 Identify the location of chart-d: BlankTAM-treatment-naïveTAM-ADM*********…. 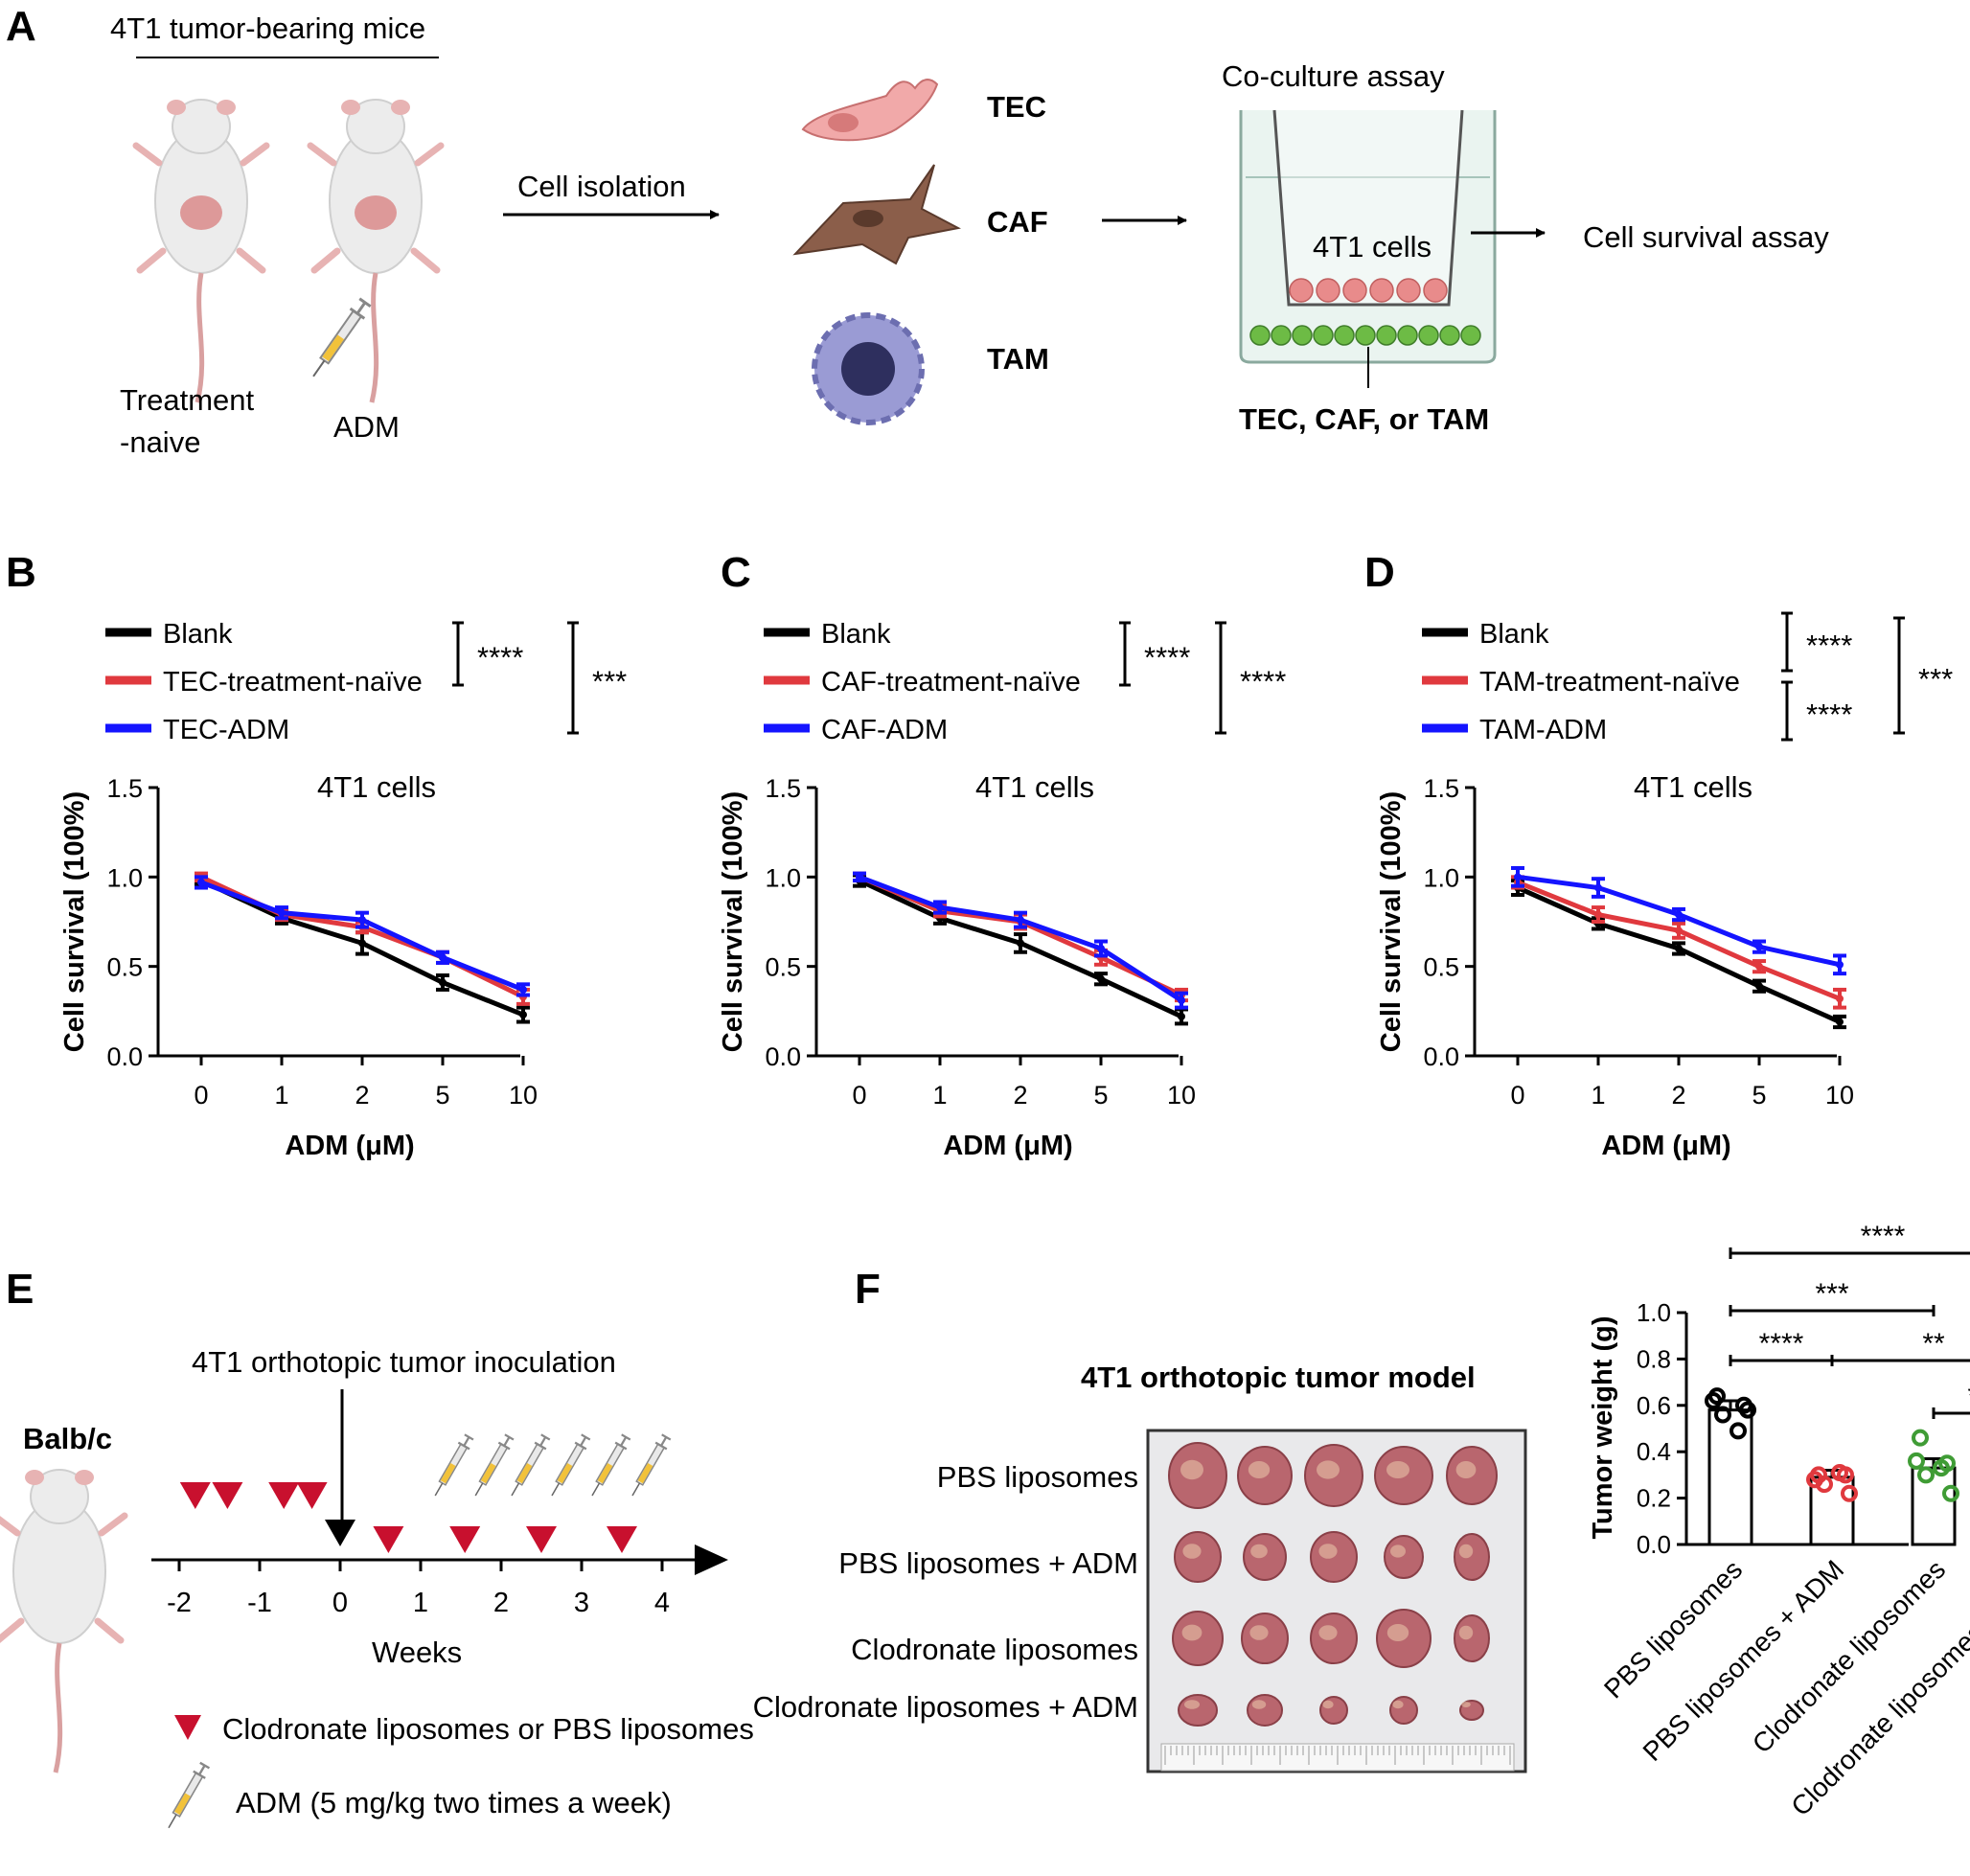
(1665, 886).